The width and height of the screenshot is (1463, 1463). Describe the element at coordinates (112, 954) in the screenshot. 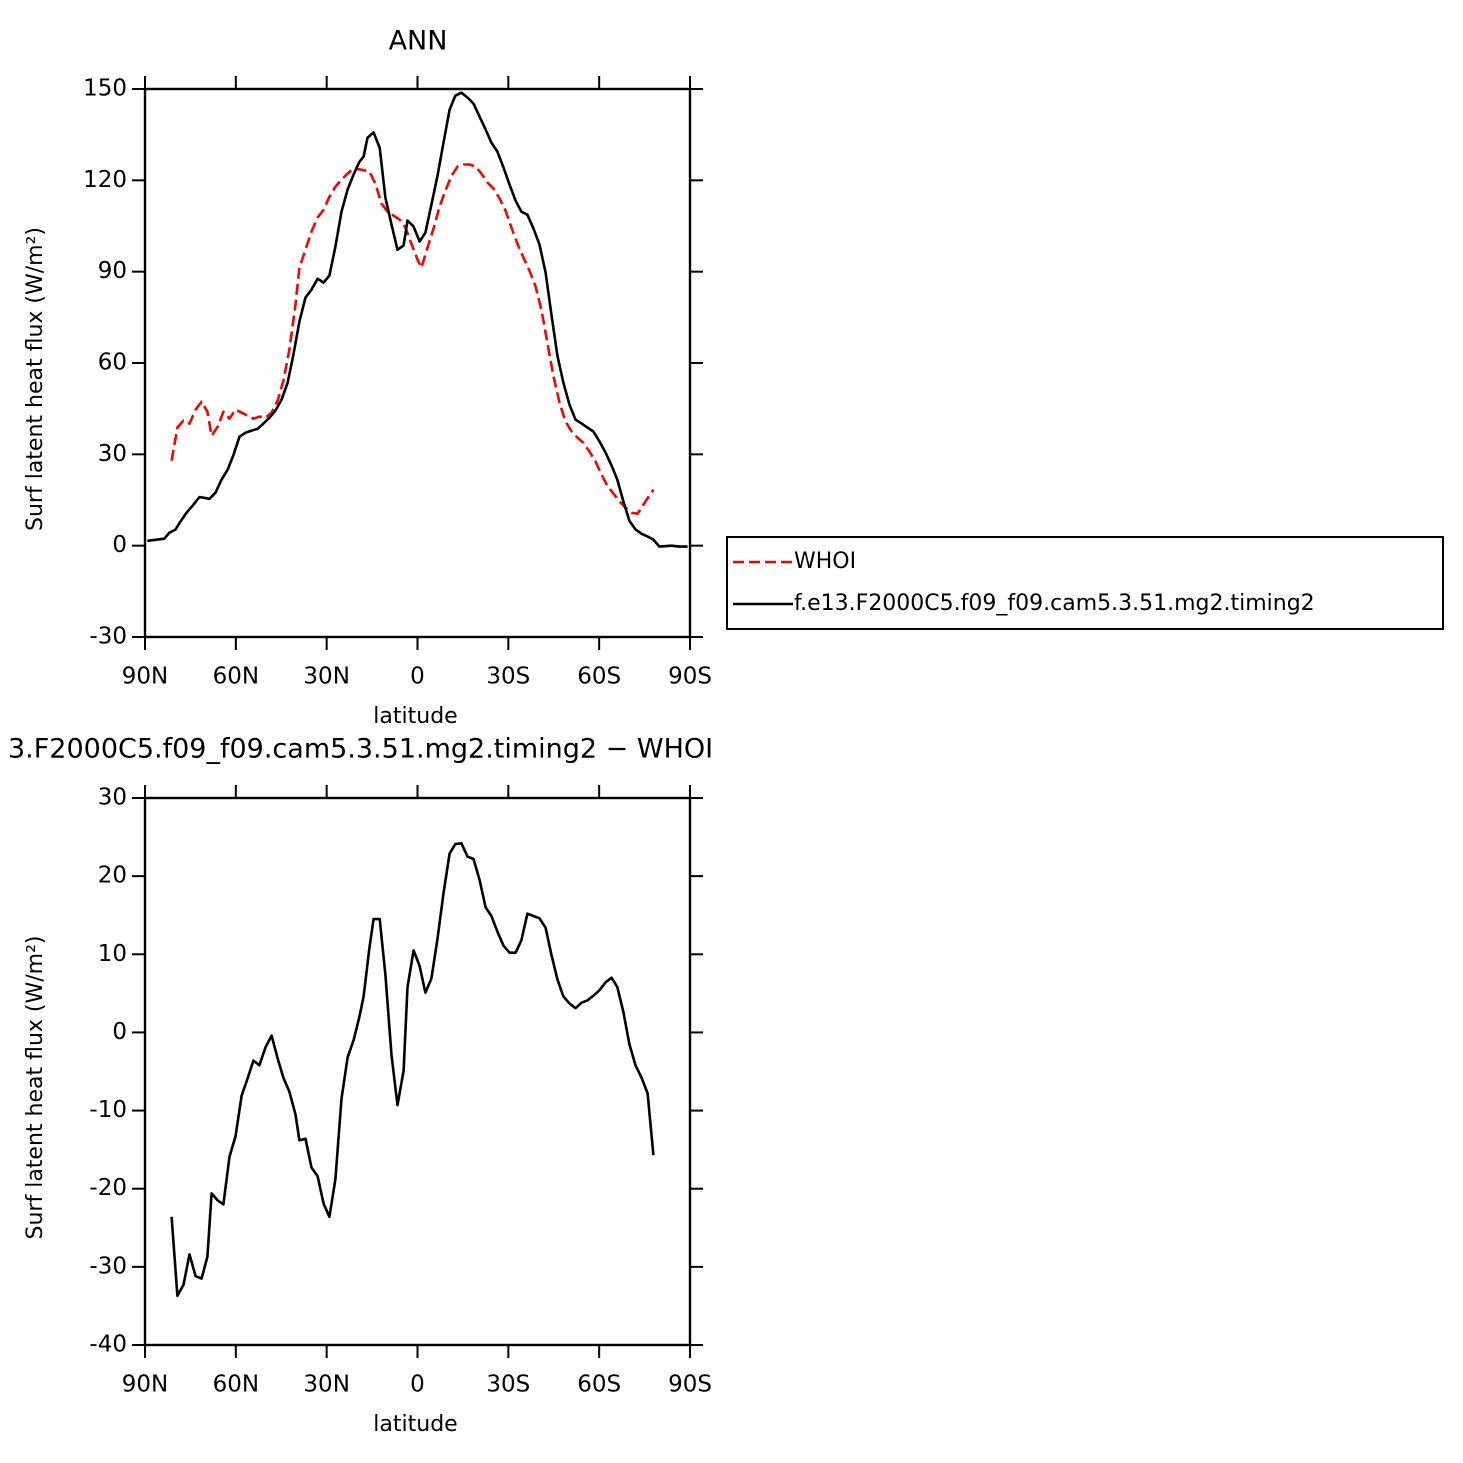

I see `y-tick-label: 10` at that location.